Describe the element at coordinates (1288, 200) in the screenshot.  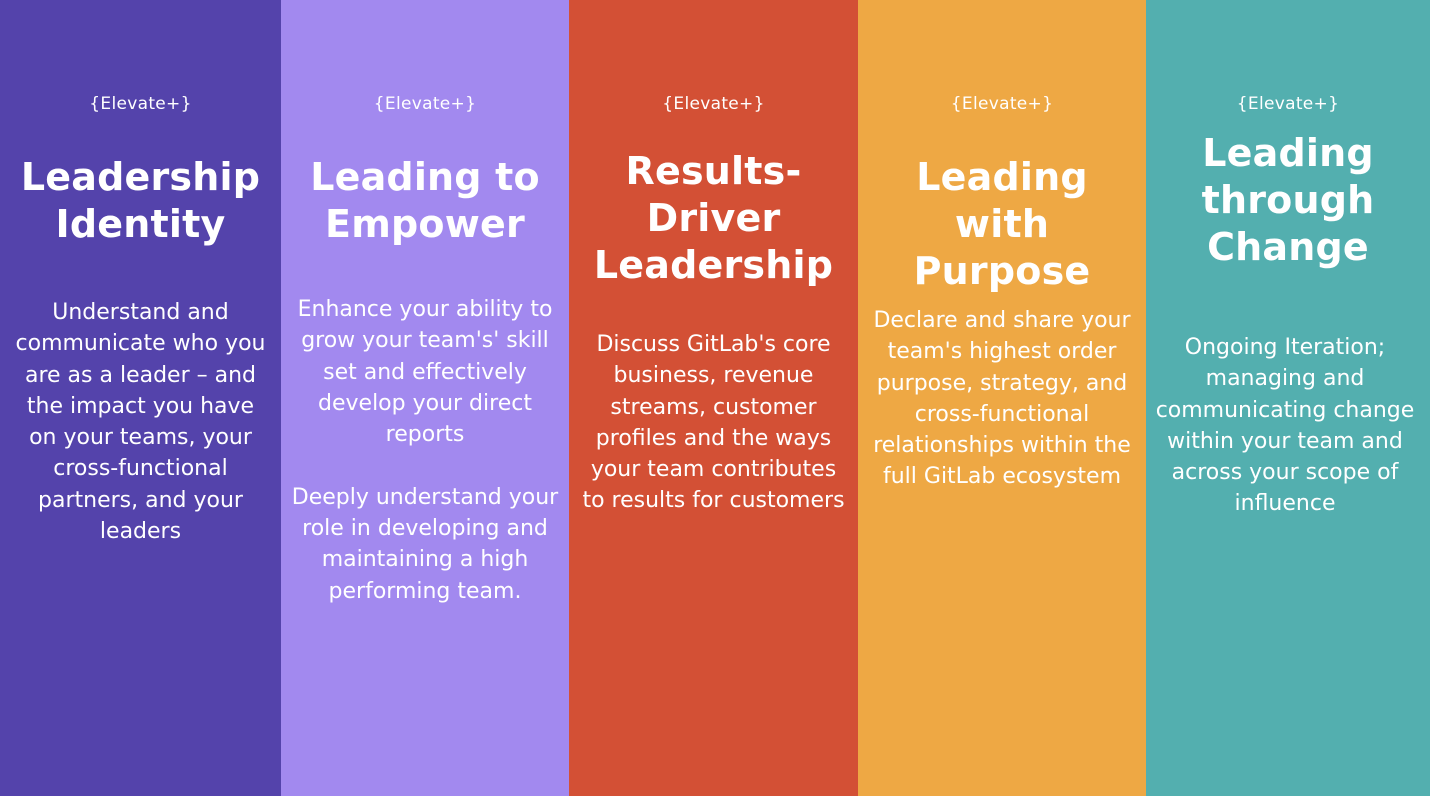
I see `column-title: Leading through Change` at that location.